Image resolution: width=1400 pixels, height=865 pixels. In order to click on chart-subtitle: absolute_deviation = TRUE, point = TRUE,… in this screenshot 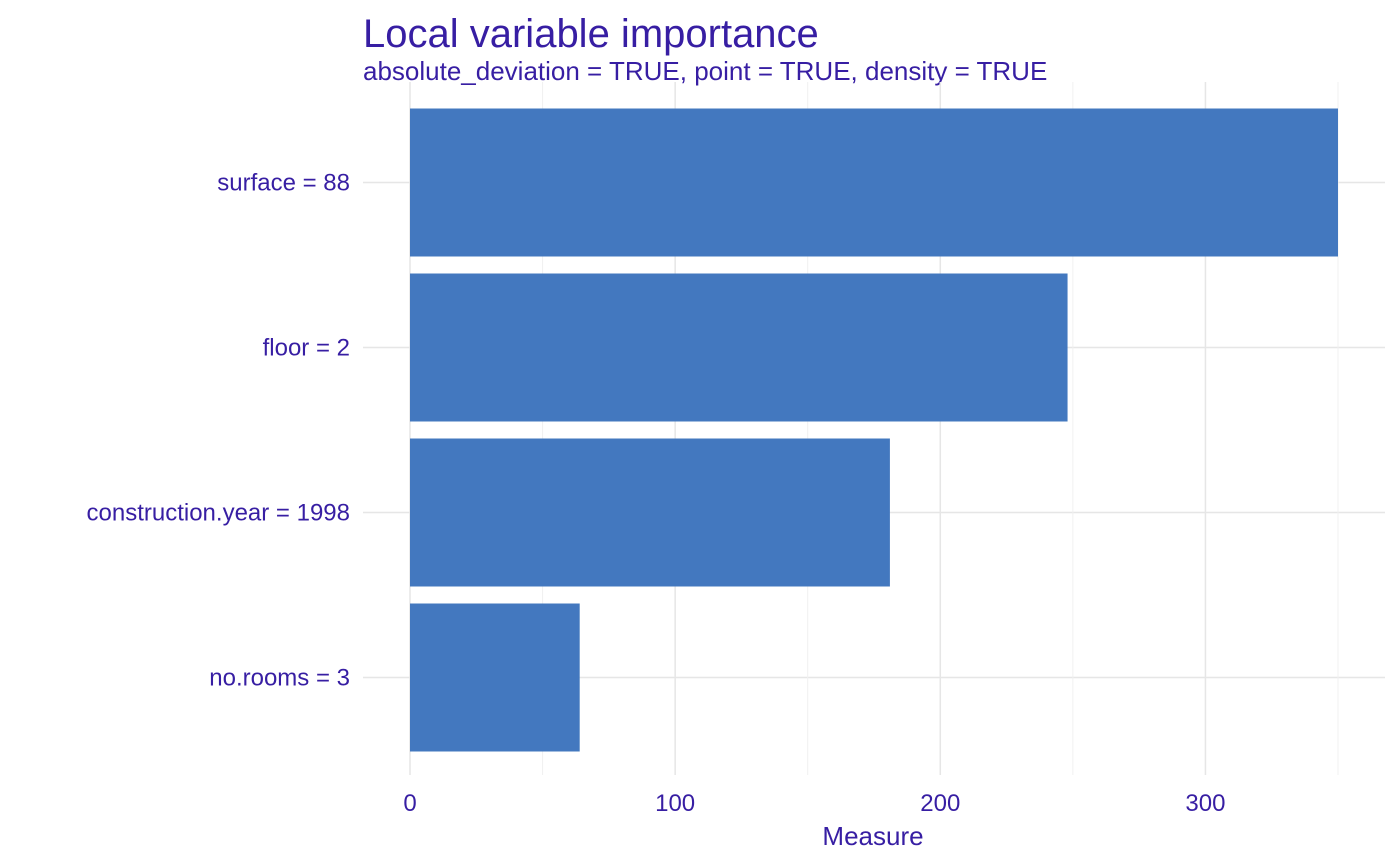, I will do `click(705, 71)`.